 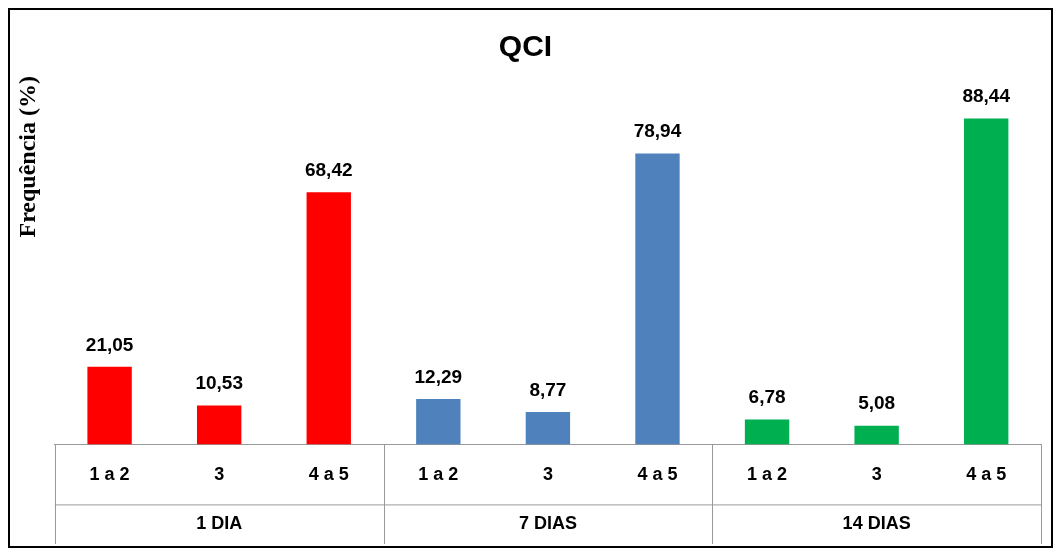 What do you see at coordinates (877, 403) in the screenshot?
I see `data-label: 5,08` at bounding box center [877, 403].